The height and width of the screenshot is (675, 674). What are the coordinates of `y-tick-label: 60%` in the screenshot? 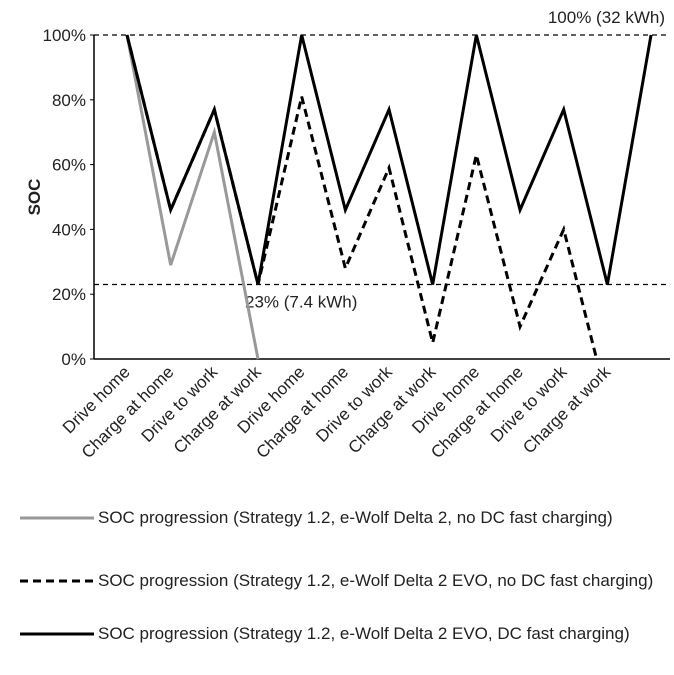 It's located at (69, 165).